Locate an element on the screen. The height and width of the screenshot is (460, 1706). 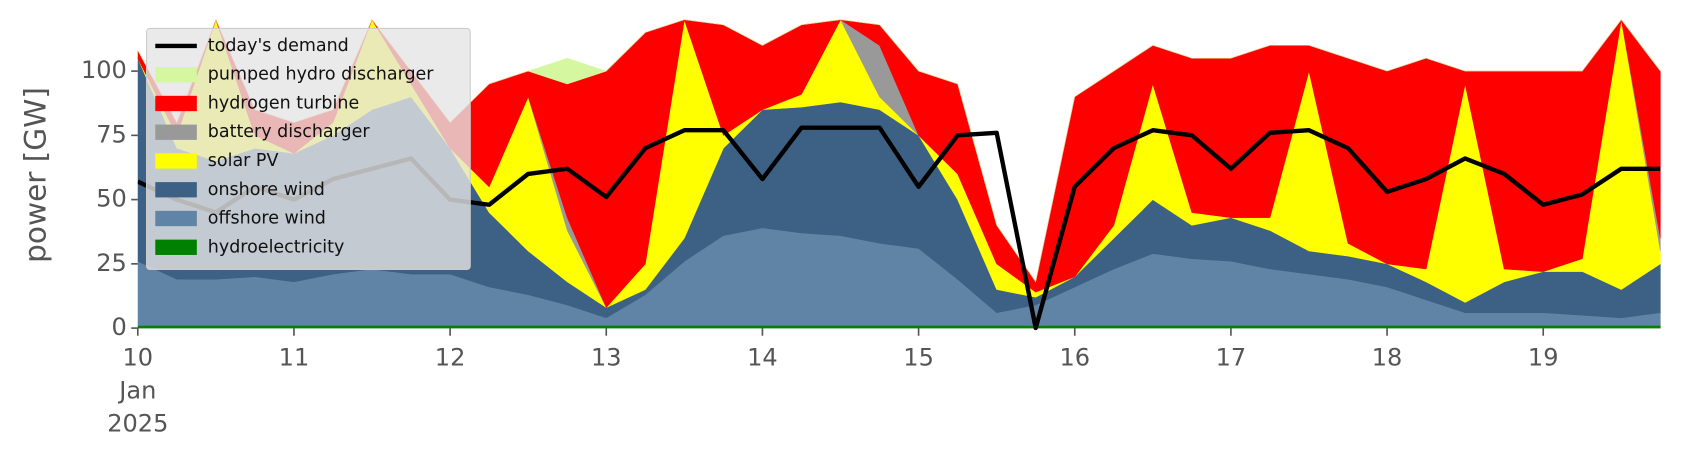
x-tick-label: 19 is located at coordinates (1543, 358).